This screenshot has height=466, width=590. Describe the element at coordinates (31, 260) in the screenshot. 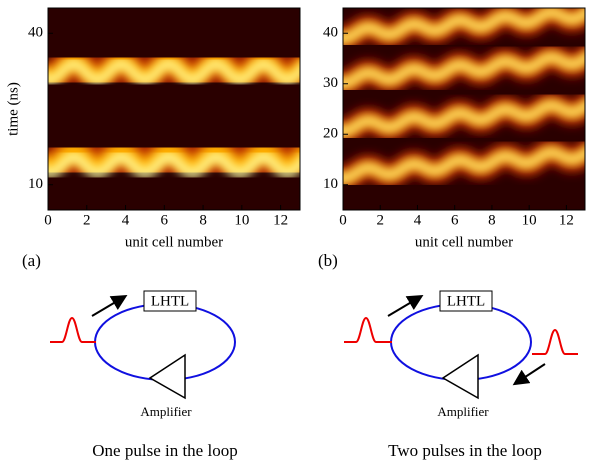

I see `panel-label: (a)` at that location.